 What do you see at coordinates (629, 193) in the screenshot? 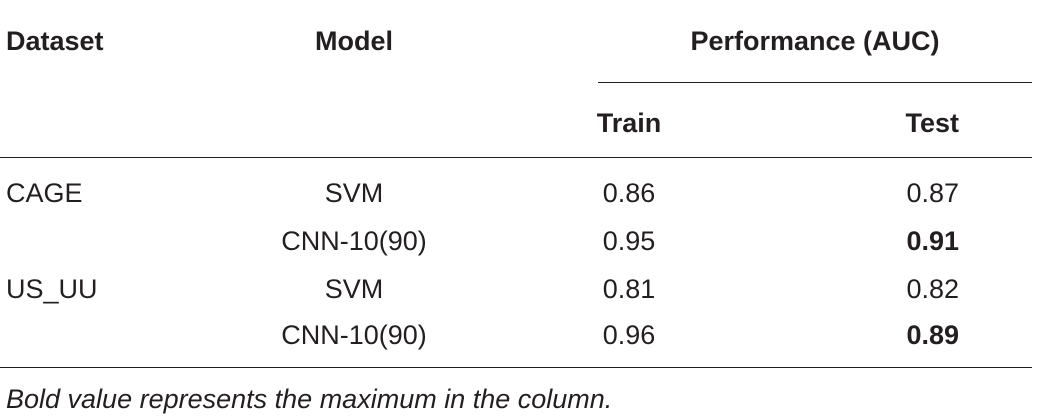
I see `cell-train: 0.86` at bounding box center [629, 193].